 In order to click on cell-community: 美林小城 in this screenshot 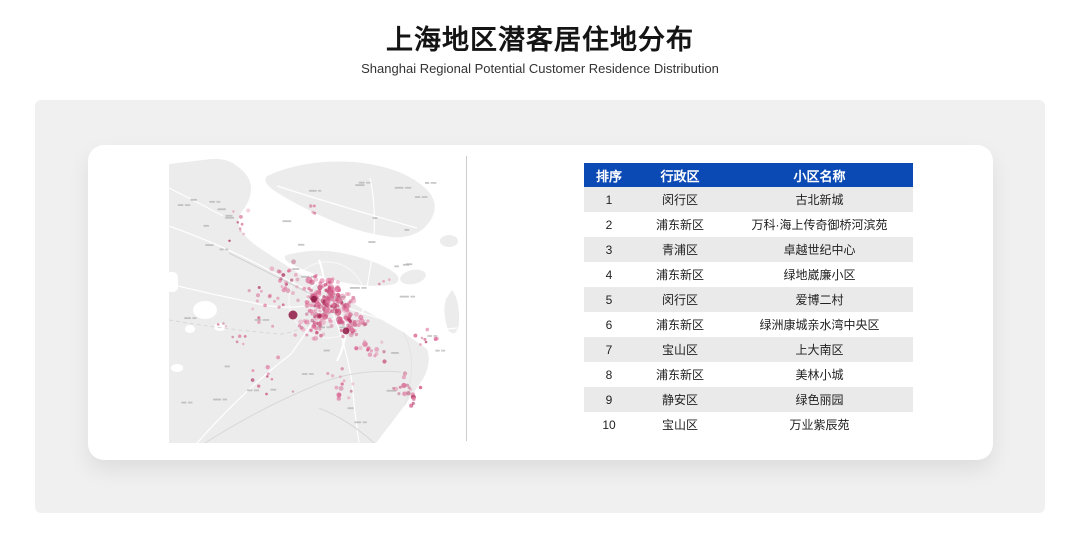, I will do `click(819, 375)`.